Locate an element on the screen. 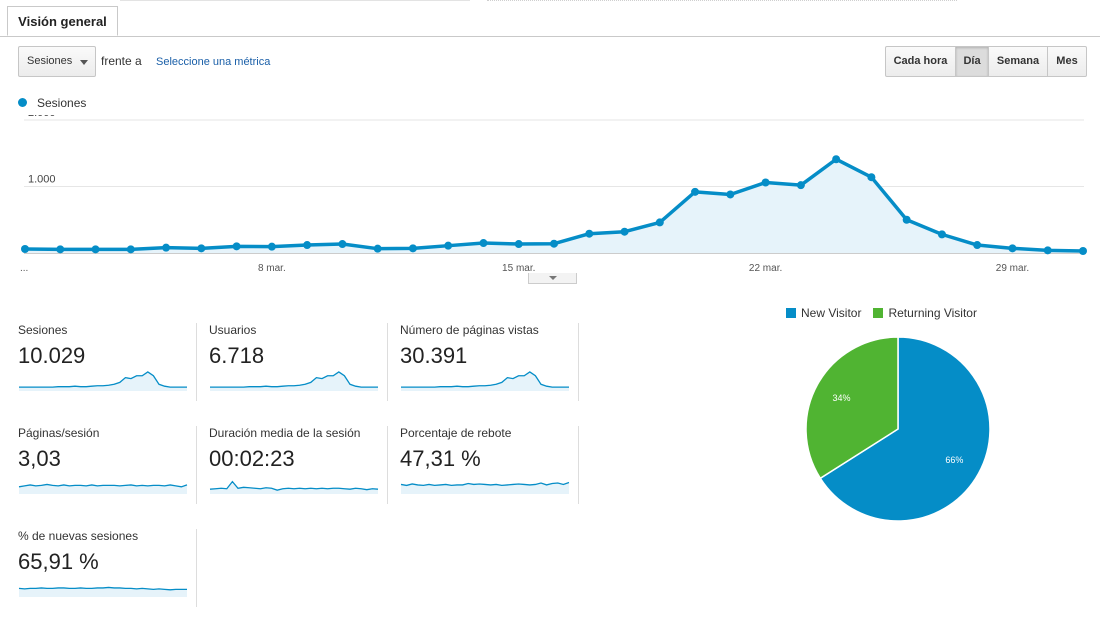  series-dot-icon is located at coordinates (22, 102).